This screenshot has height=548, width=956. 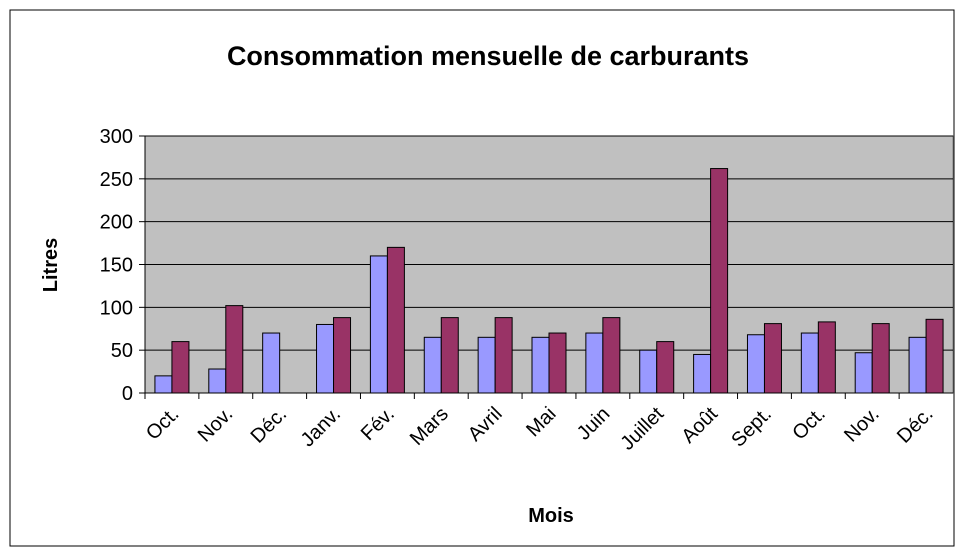 What do you see at coordinates (116, 308) in the screenshot?
I see `y-tick-label: 100` at bounding box center [116, 308].